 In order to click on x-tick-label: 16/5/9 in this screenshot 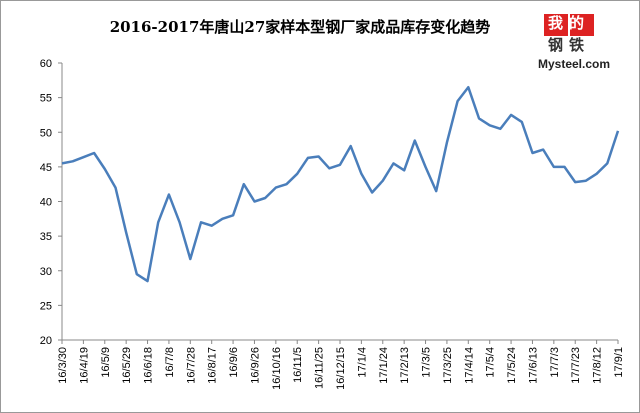, I will do `click(106, 362)`.